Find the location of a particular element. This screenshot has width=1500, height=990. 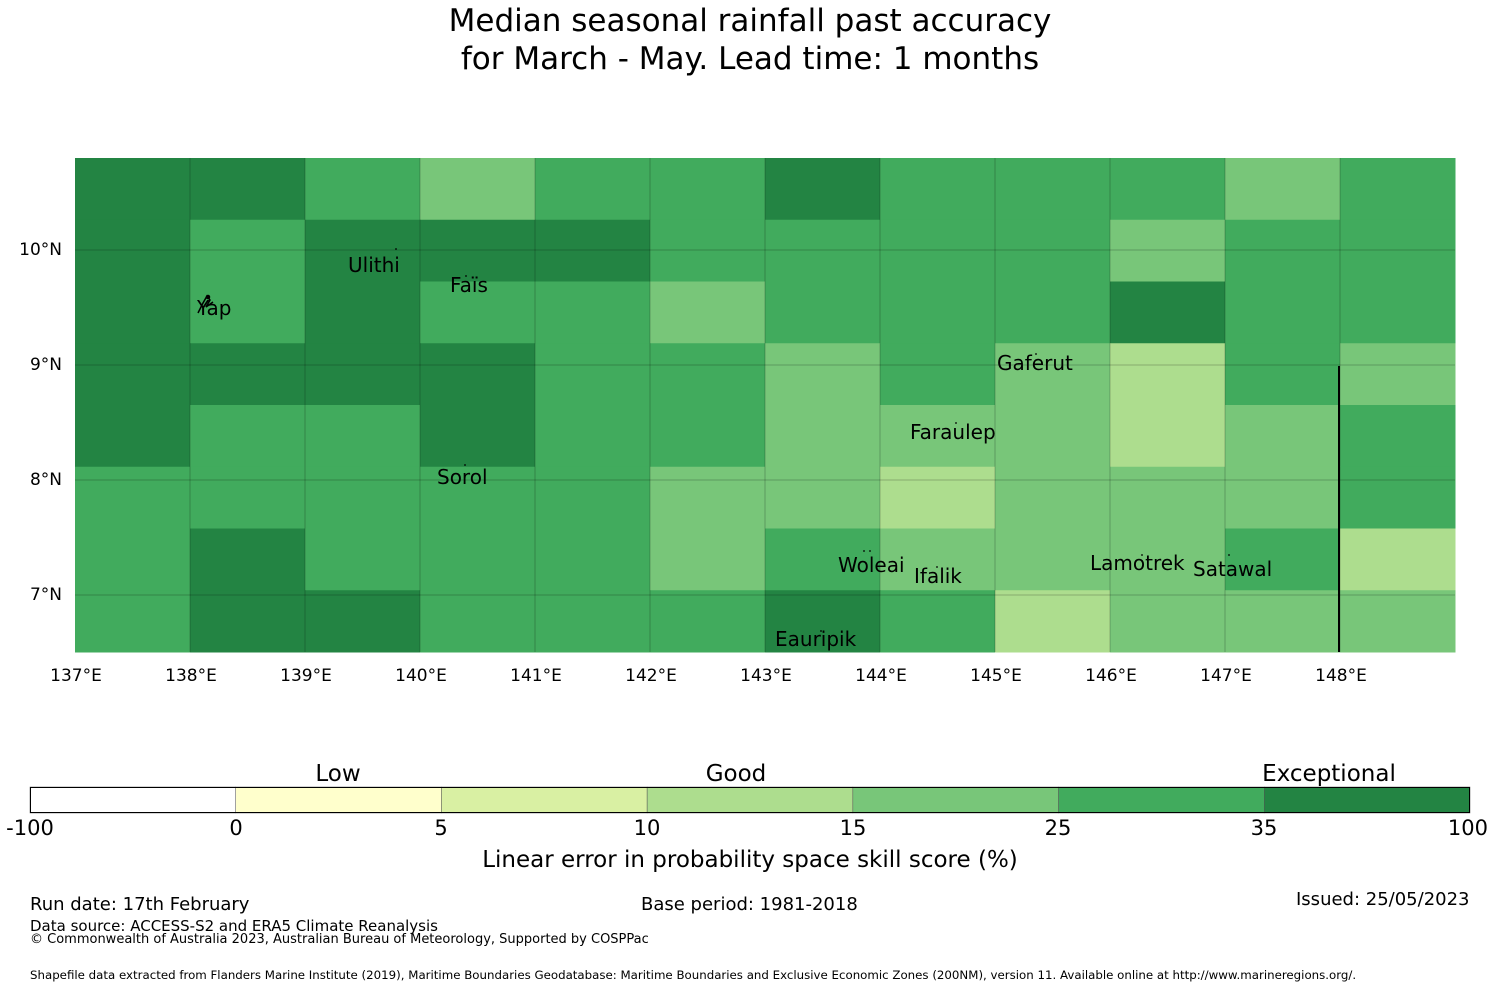

base-period: Base period: 1981-2018 is located at coordinates (749, 904).